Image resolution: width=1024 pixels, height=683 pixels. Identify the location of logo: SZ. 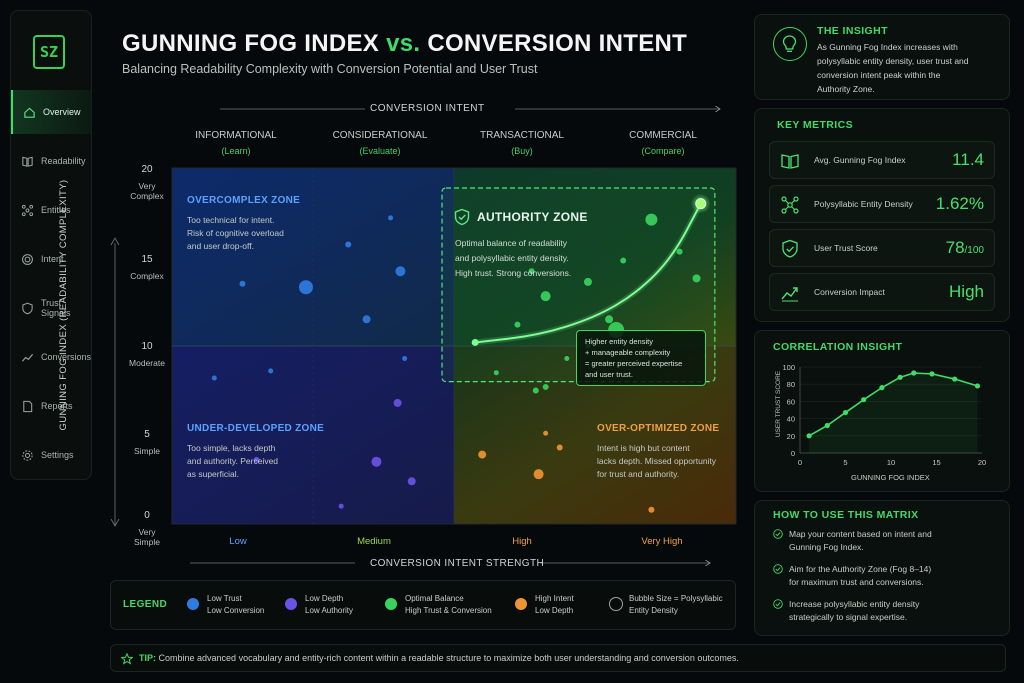
(49, 52).